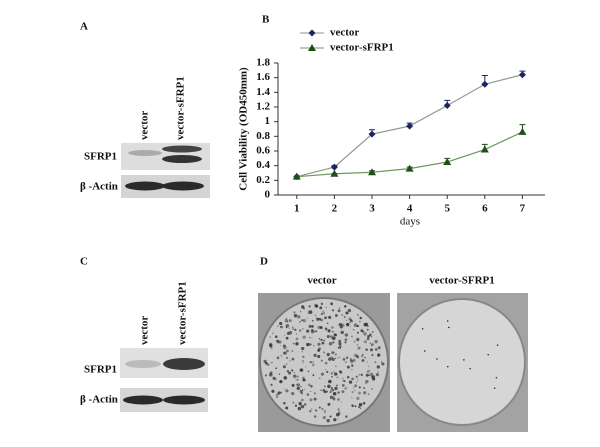 The width and height of the screenshot is (600, 447). I want to click on row-label: β -Actin, so click(99, 187).